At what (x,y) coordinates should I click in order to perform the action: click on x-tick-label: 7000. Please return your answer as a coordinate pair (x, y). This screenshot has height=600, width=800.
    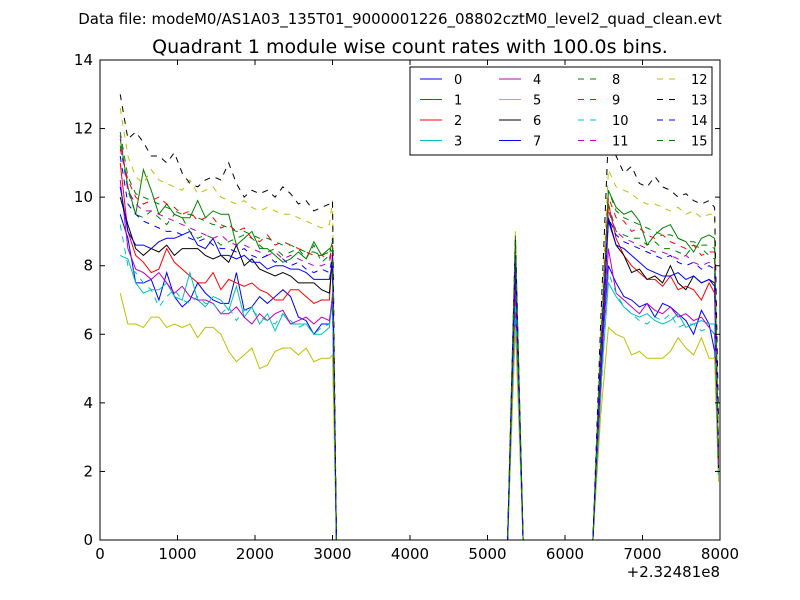
    Looking at the image, I should click on (642, 554).